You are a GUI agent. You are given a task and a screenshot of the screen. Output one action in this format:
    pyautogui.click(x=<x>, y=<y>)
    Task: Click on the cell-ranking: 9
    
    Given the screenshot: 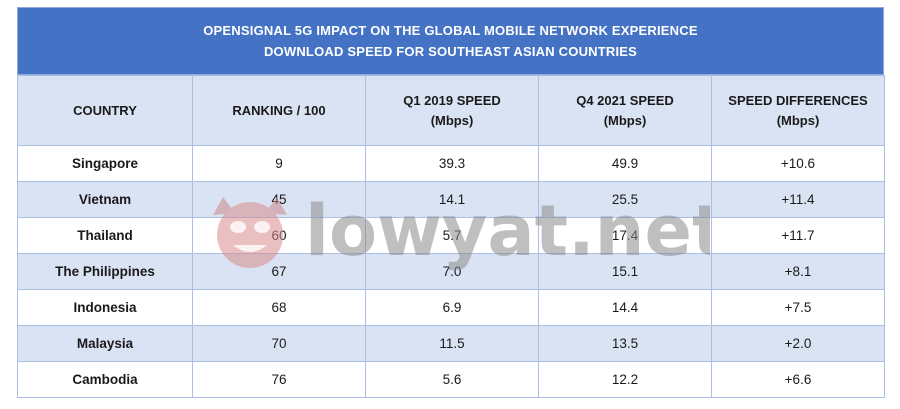 What is the action you would take?
    pyautogui.click(x=279, y=163)
    